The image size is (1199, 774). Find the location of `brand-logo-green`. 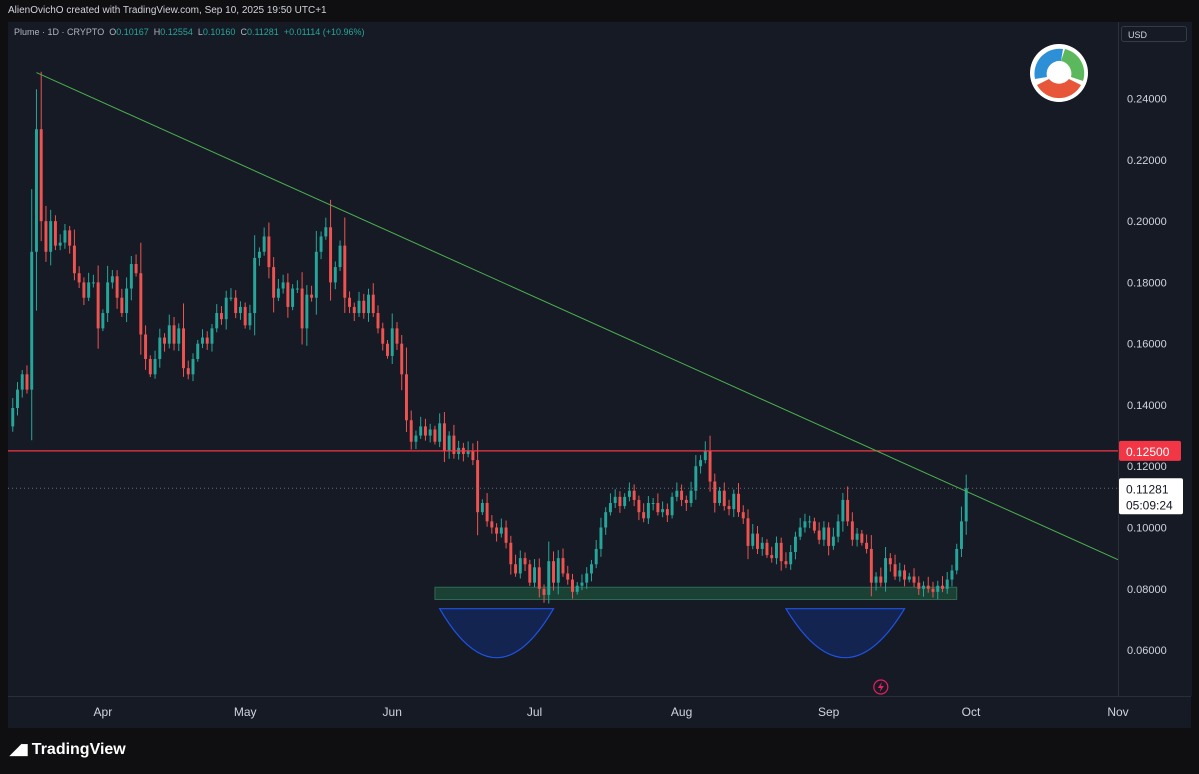

brand-logo-green is located at coordinates (1073, 65).